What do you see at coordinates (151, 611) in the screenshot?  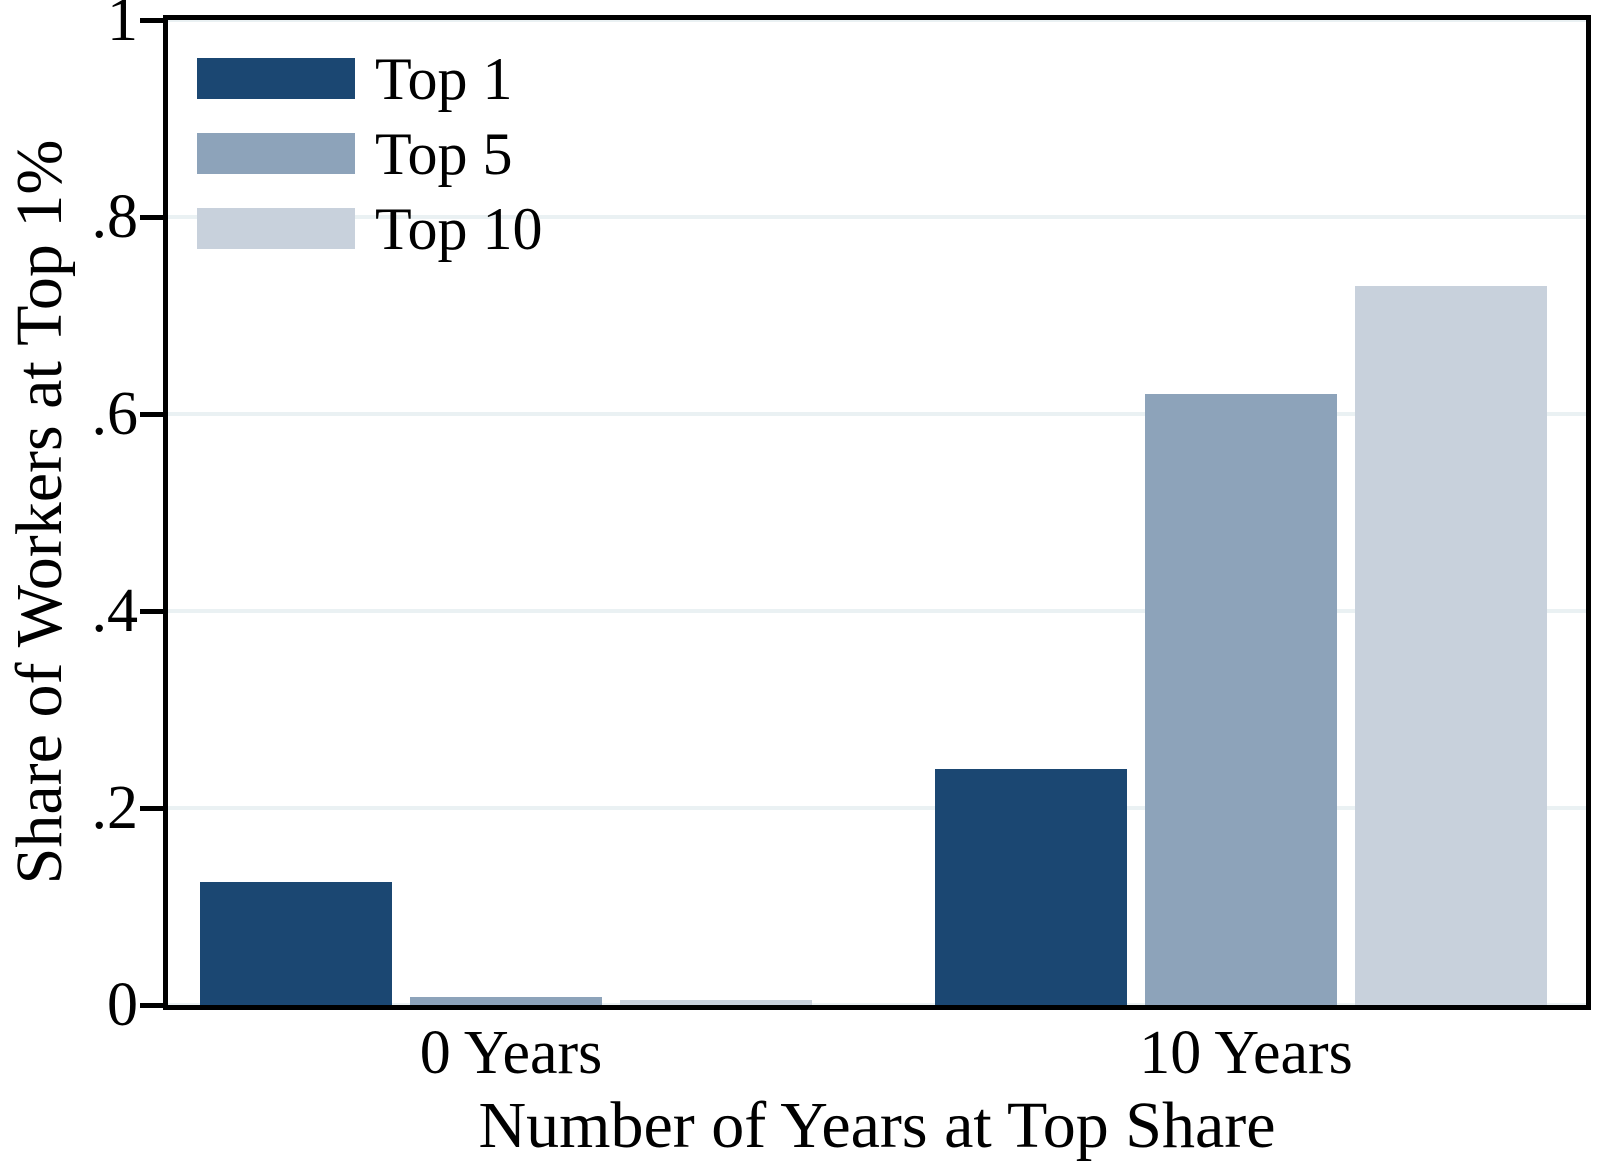 I see `y-tick-0.4` at bounding box center [151, 611].